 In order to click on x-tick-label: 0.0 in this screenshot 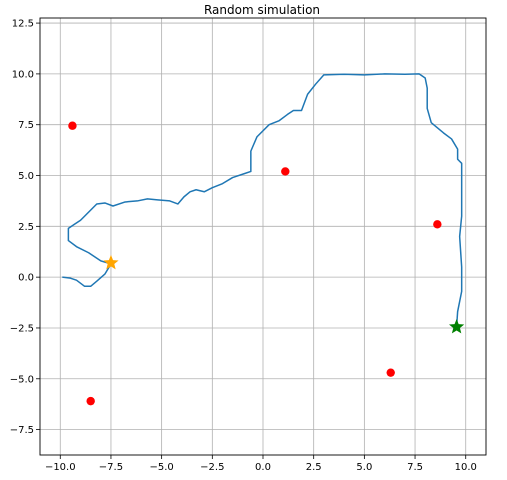, I will do `click(263, 467)`.